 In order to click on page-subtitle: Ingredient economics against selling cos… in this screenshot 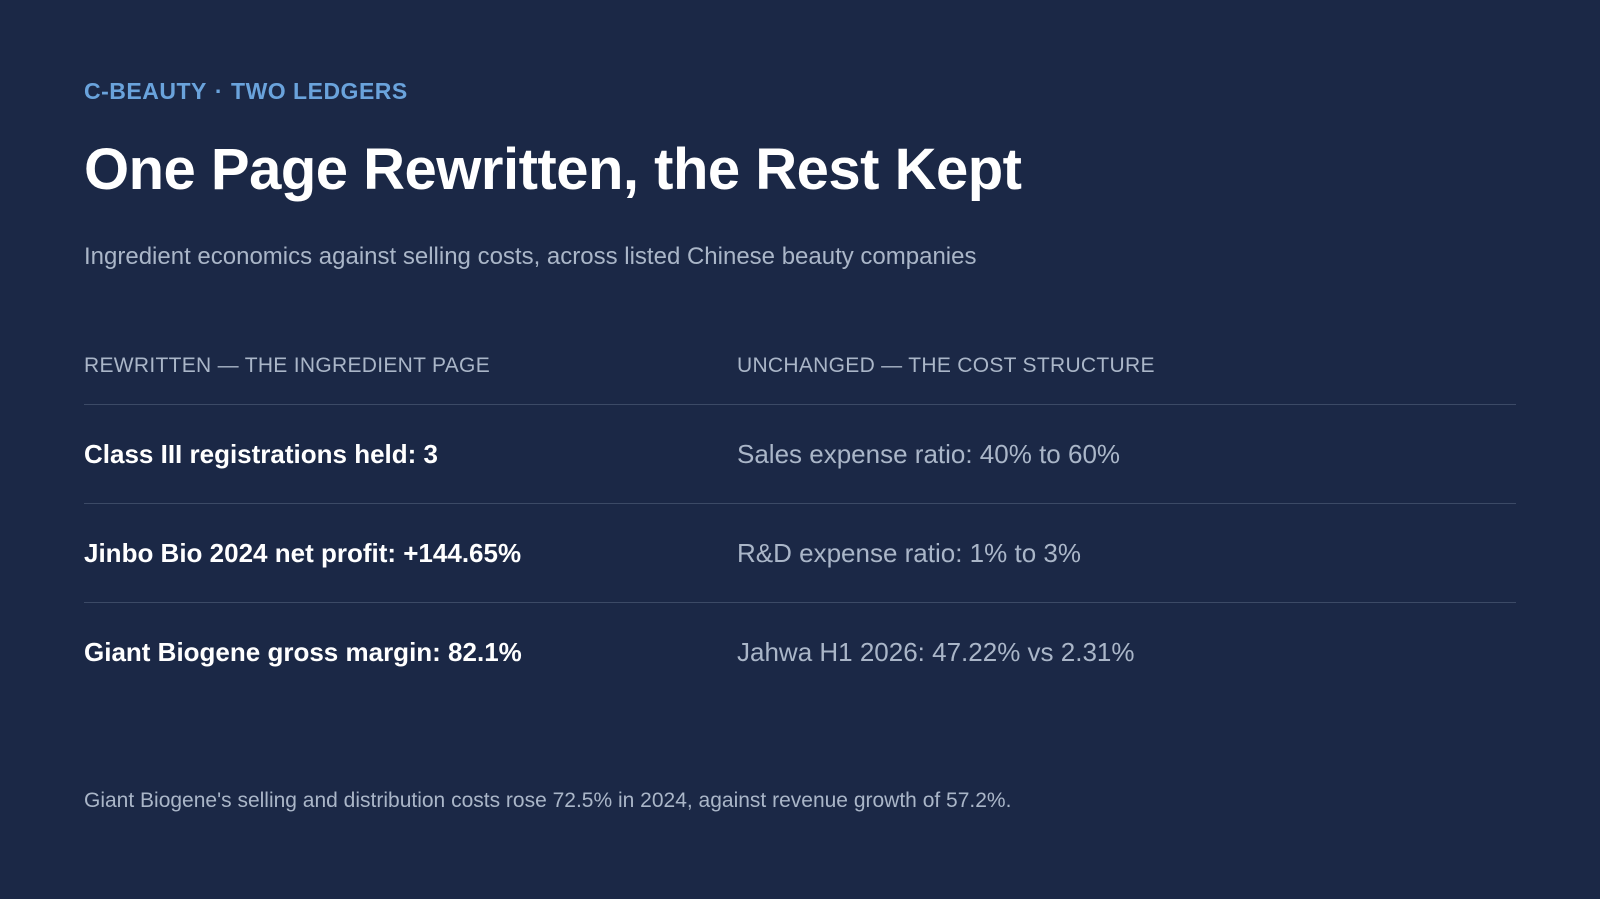, I will do `click(530, 256)`.